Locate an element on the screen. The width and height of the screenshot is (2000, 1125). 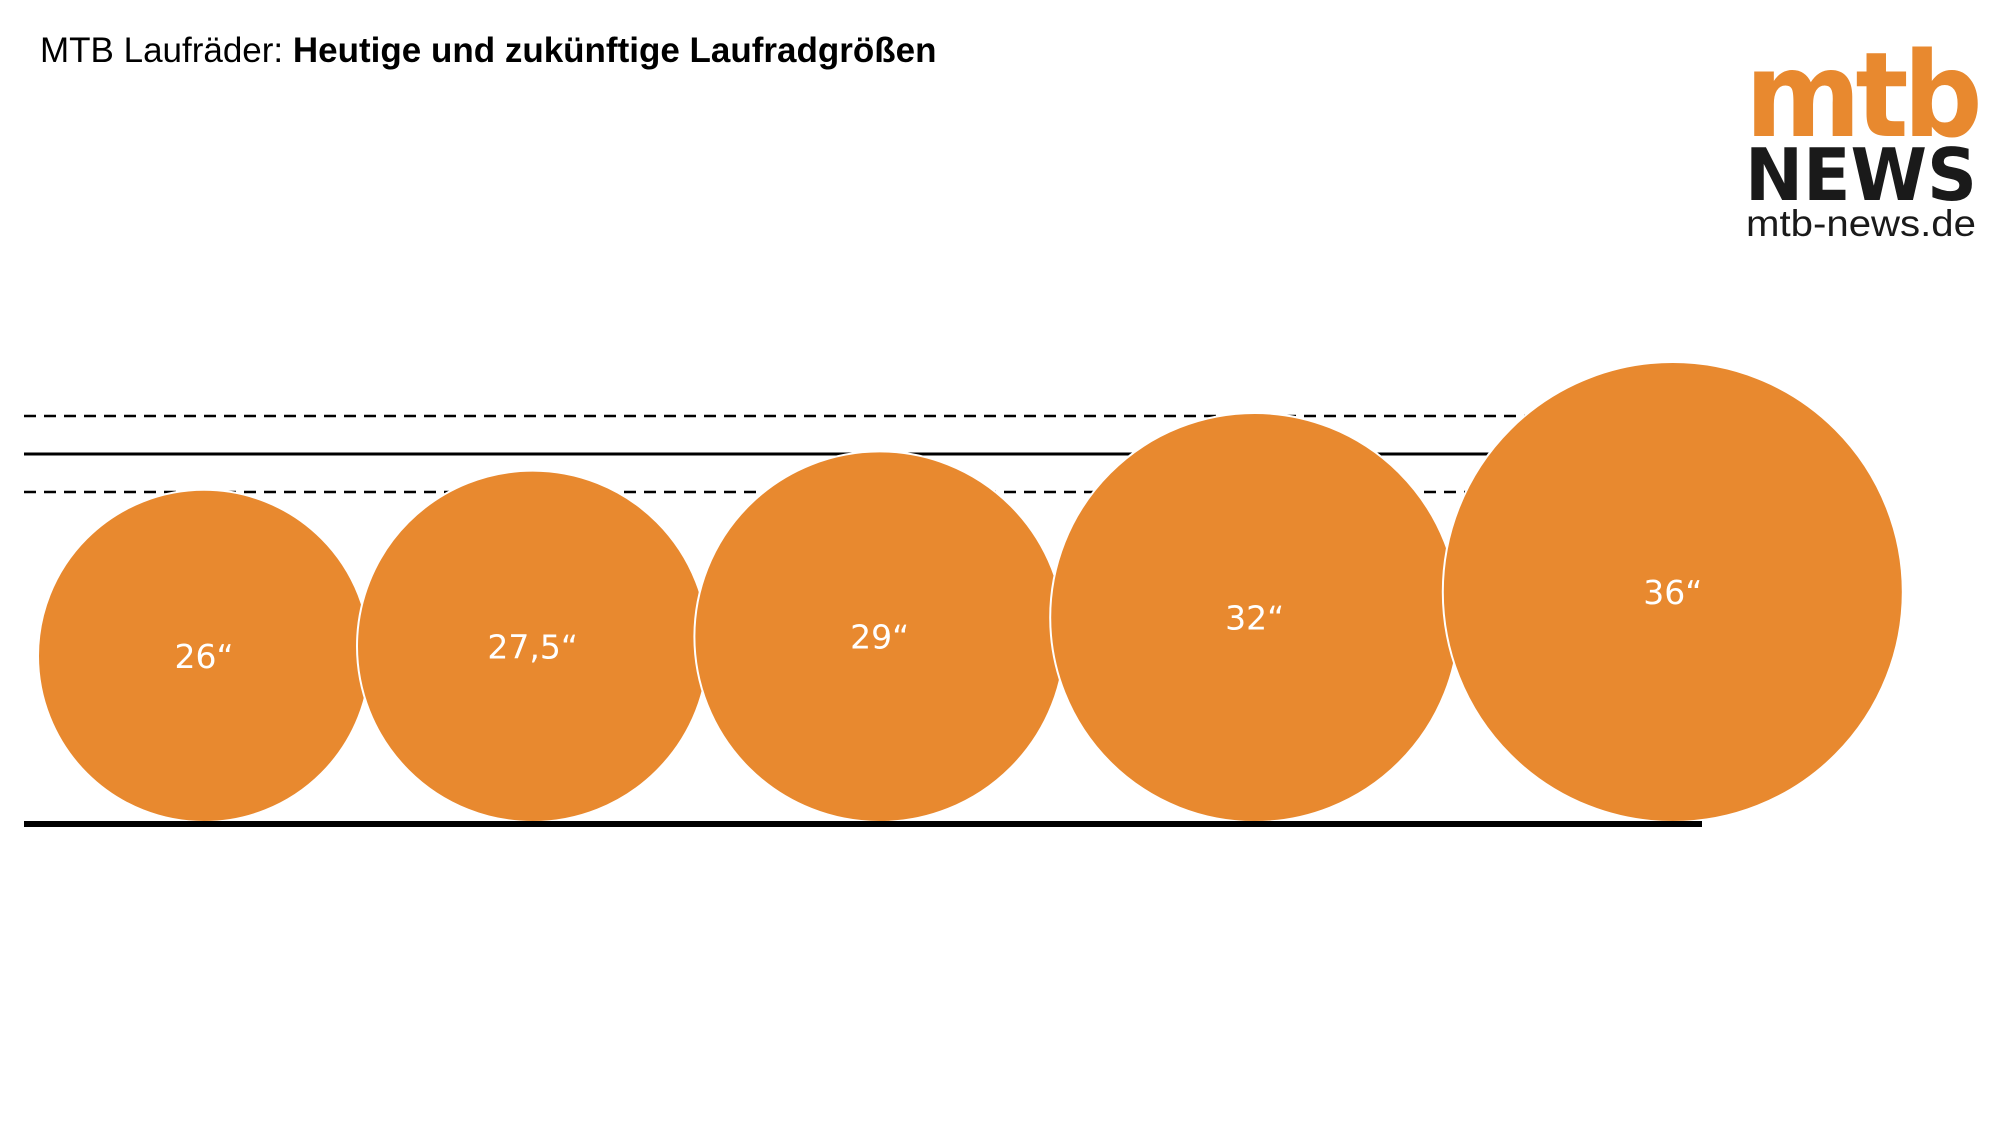
logo-url-text: mtb-news.de is located at coordinates (1861, 223).